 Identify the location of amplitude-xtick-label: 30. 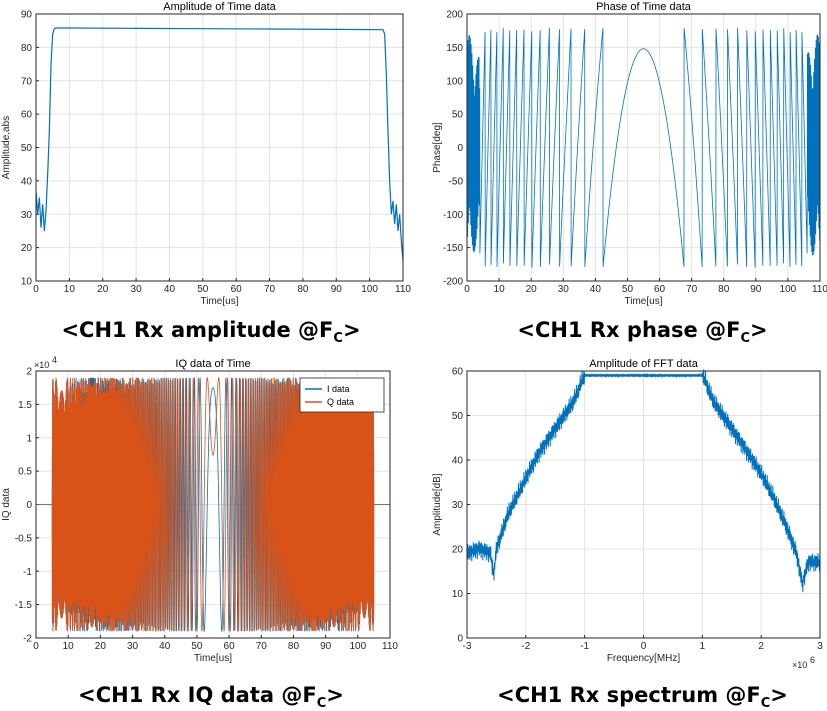
(137, 289).